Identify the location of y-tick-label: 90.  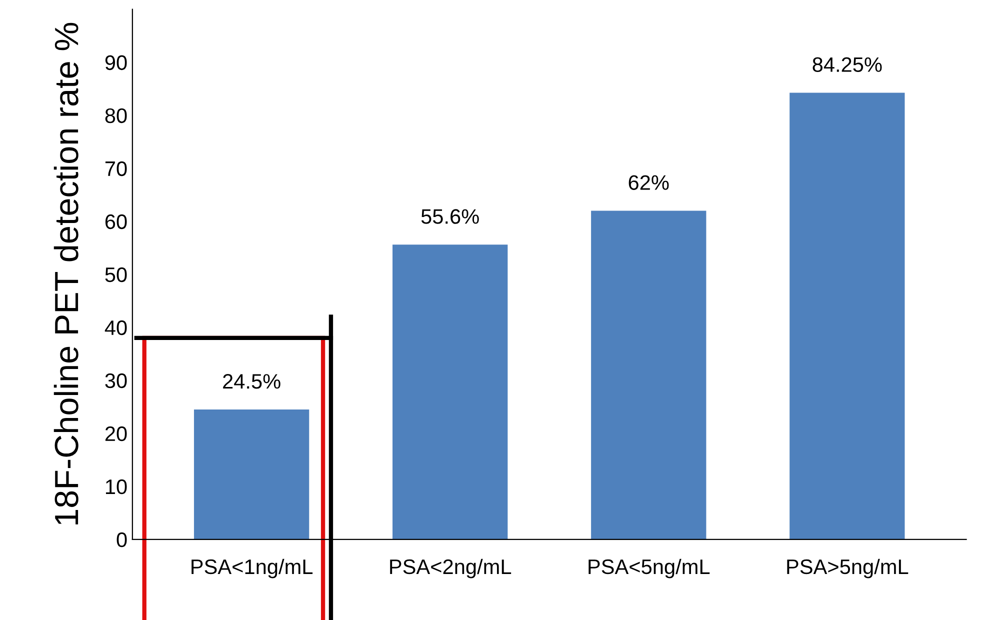
(116, 62).